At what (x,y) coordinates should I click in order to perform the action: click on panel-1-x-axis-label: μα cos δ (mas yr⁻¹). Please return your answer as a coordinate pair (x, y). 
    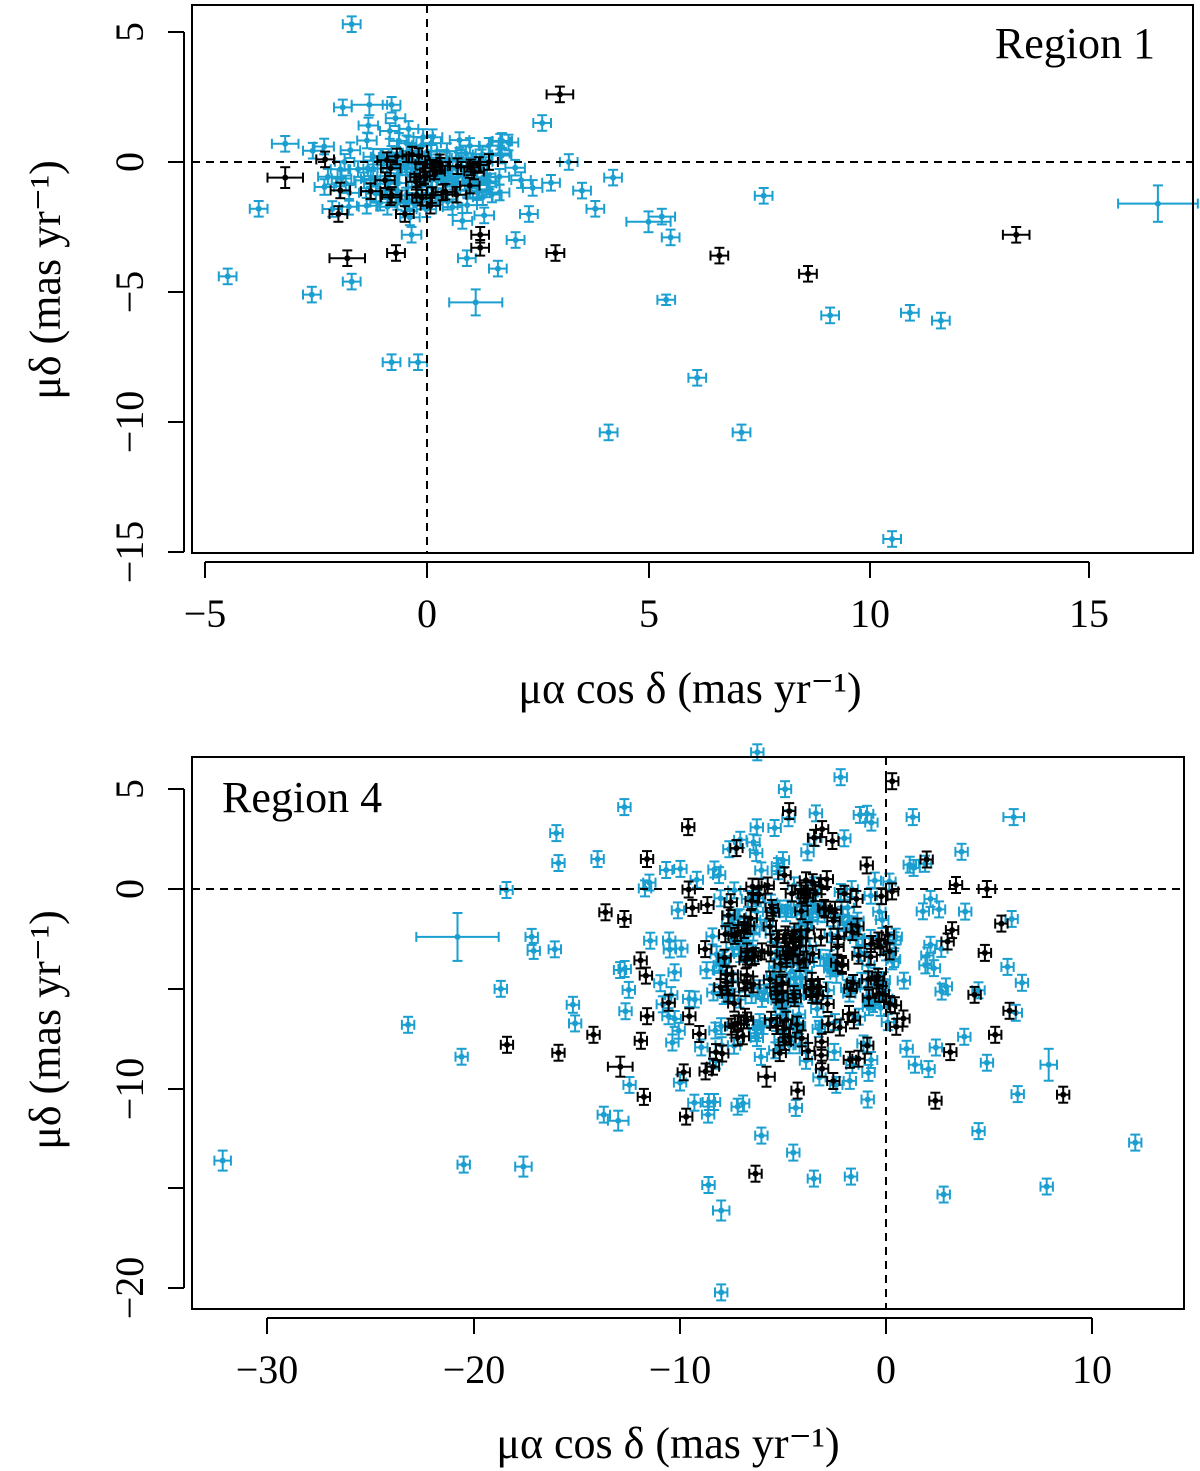
    Looking at the image, I should click on (689, 688).